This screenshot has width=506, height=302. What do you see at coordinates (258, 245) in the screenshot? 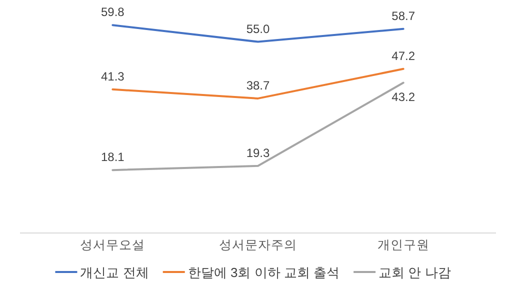
I see `x-tick-label: 성서문자주의` at bounding box center [258, 245].